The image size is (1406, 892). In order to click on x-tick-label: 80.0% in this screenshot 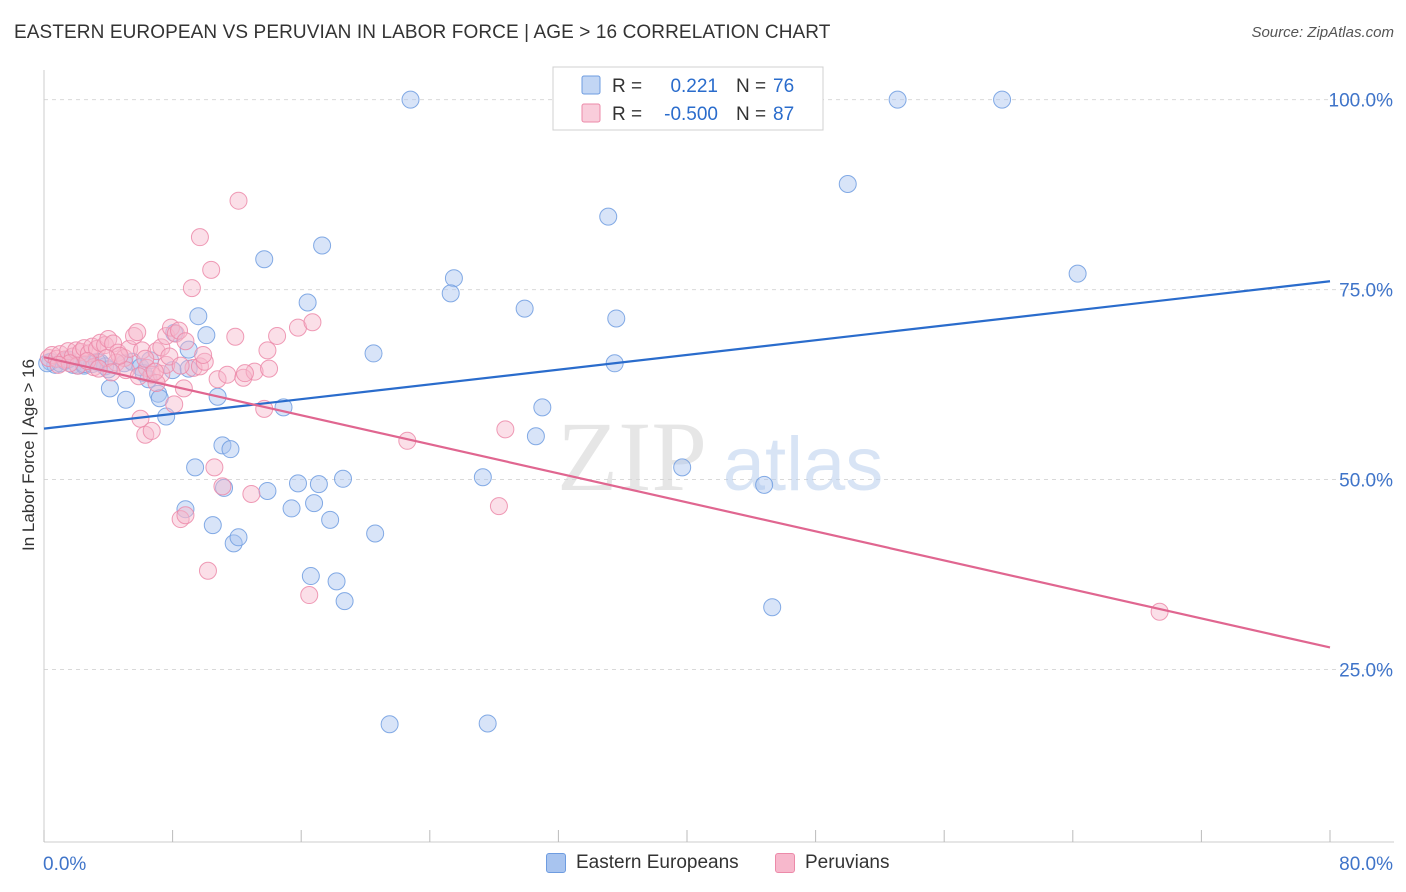, I will do `click(1366, 864)`.